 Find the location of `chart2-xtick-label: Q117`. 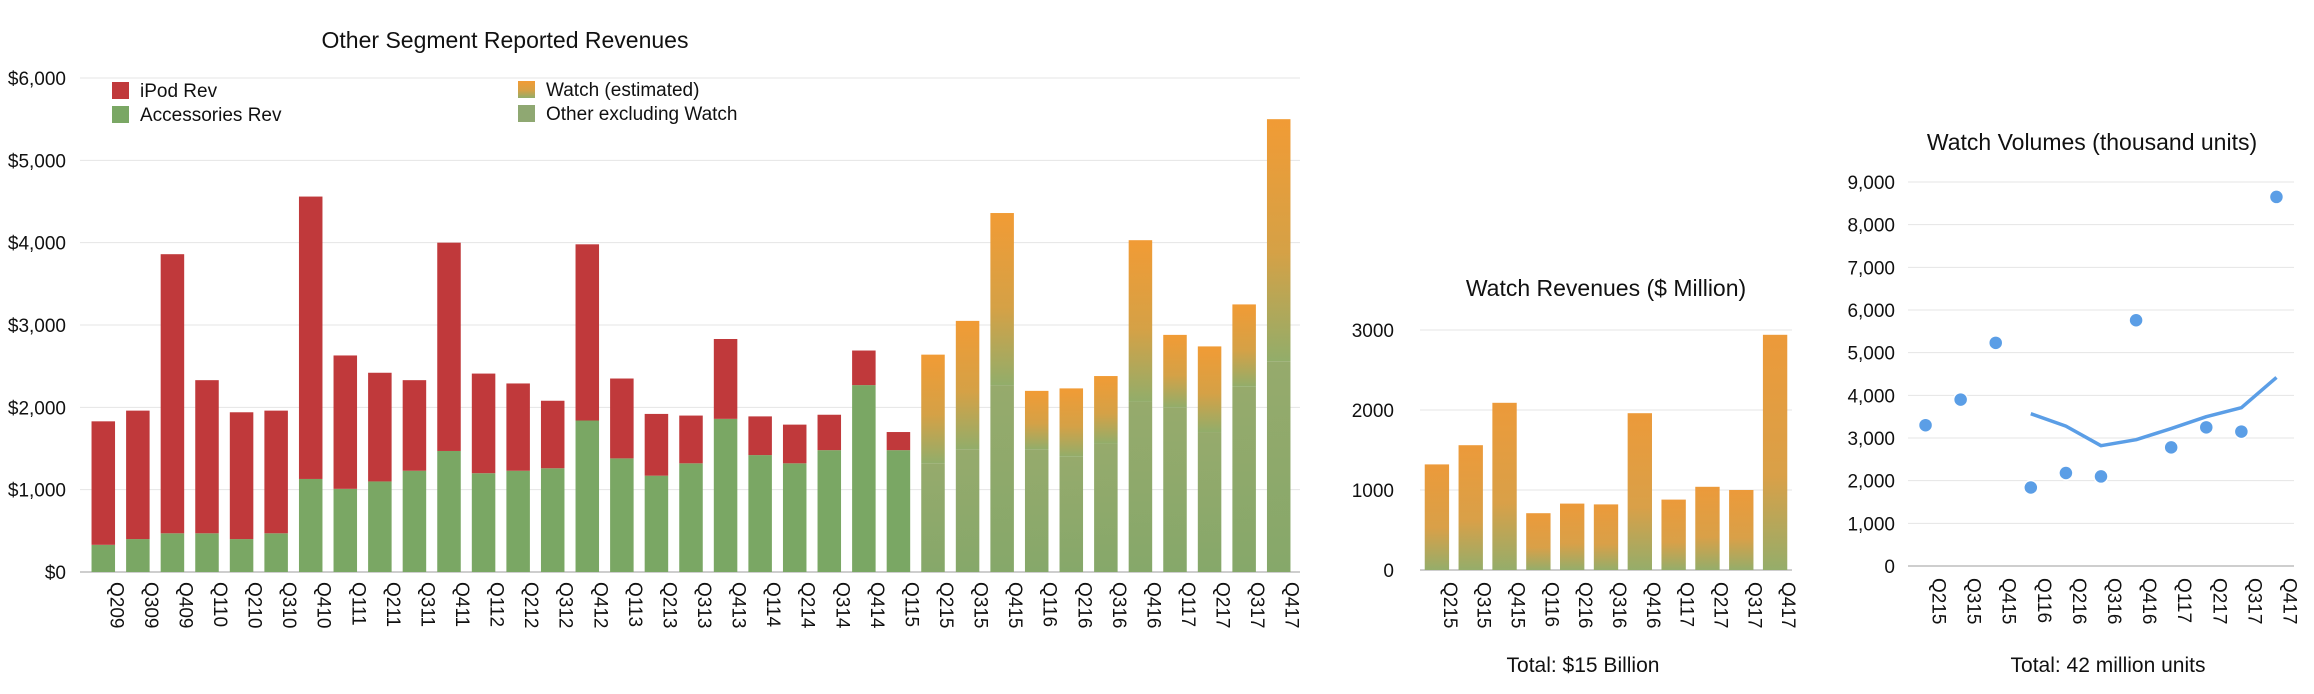

chart2-xtick-label: Q117 is located at coordinates (1686, 604).